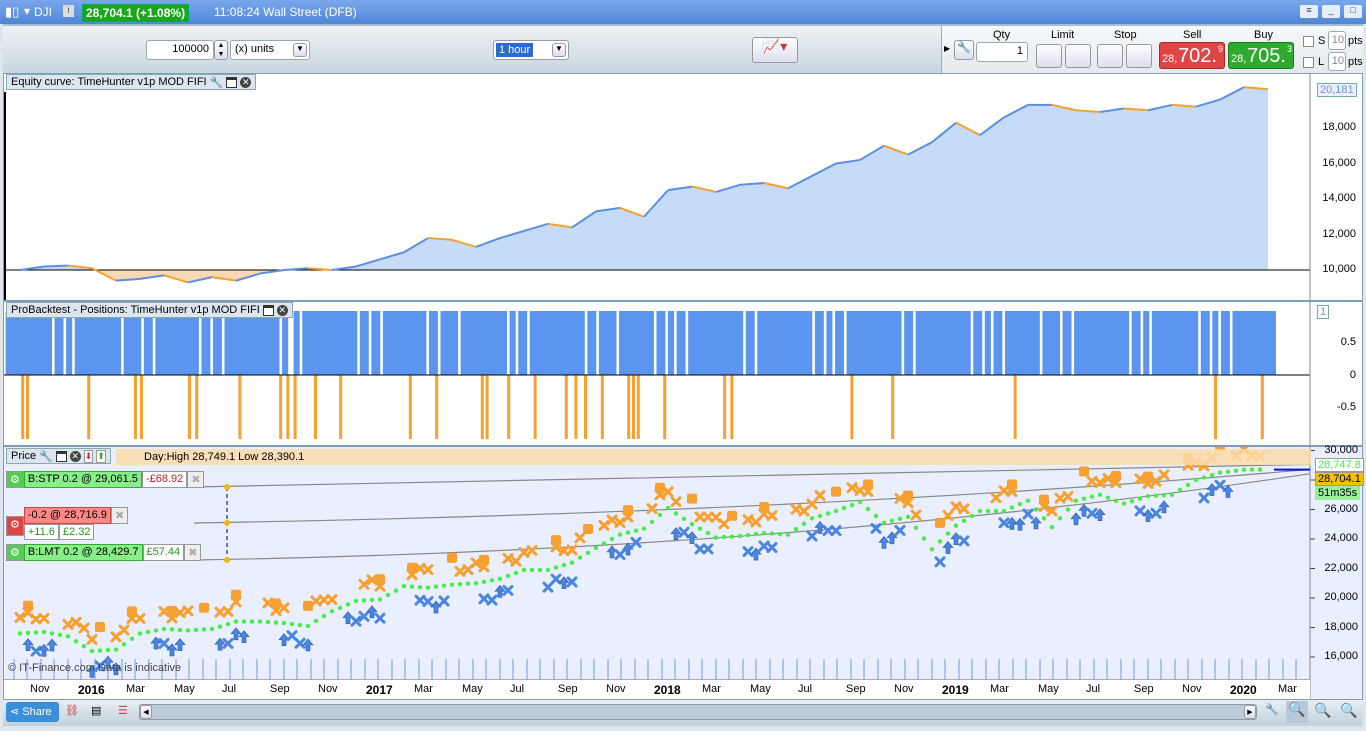  What do you see at coordinates (1349, 710) in the screenshot?
I see `zoom-in-icon: 🔍` at bounding box center [1349, 710].